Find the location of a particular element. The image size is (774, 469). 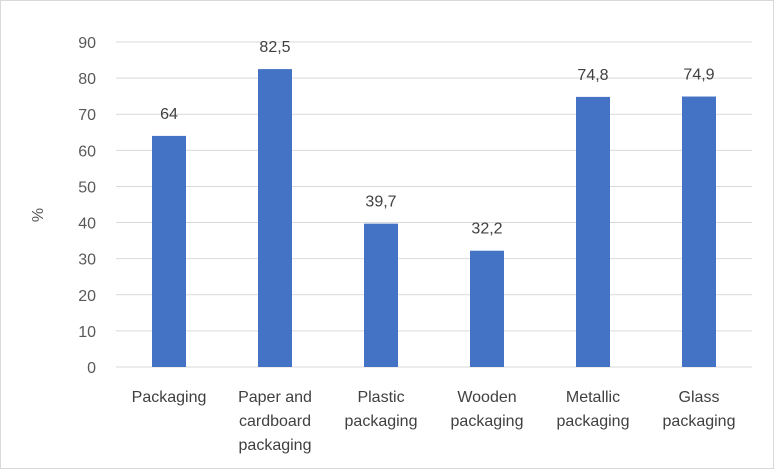

y-tick-label: 60 is located at coordinates (87, 151).